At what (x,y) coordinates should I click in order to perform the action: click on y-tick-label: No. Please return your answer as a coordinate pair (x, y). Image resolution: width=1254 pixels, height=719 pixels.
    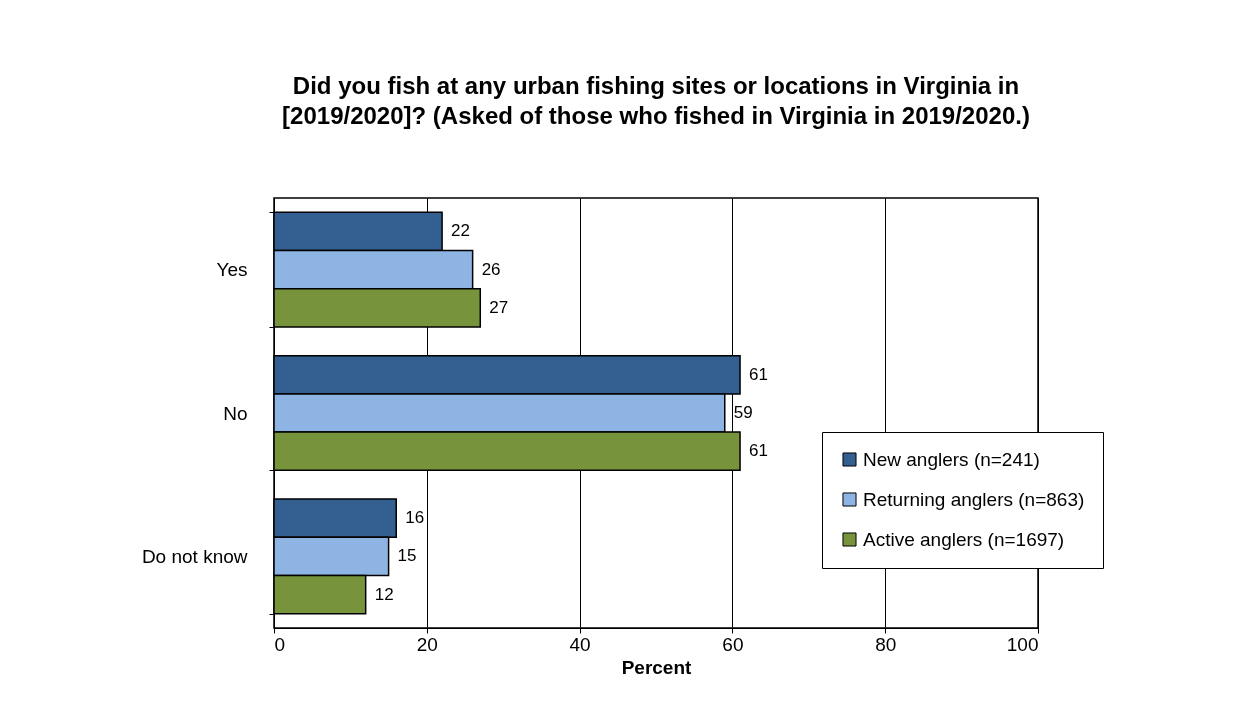
    Looking at the image, I should click on (235, 413).